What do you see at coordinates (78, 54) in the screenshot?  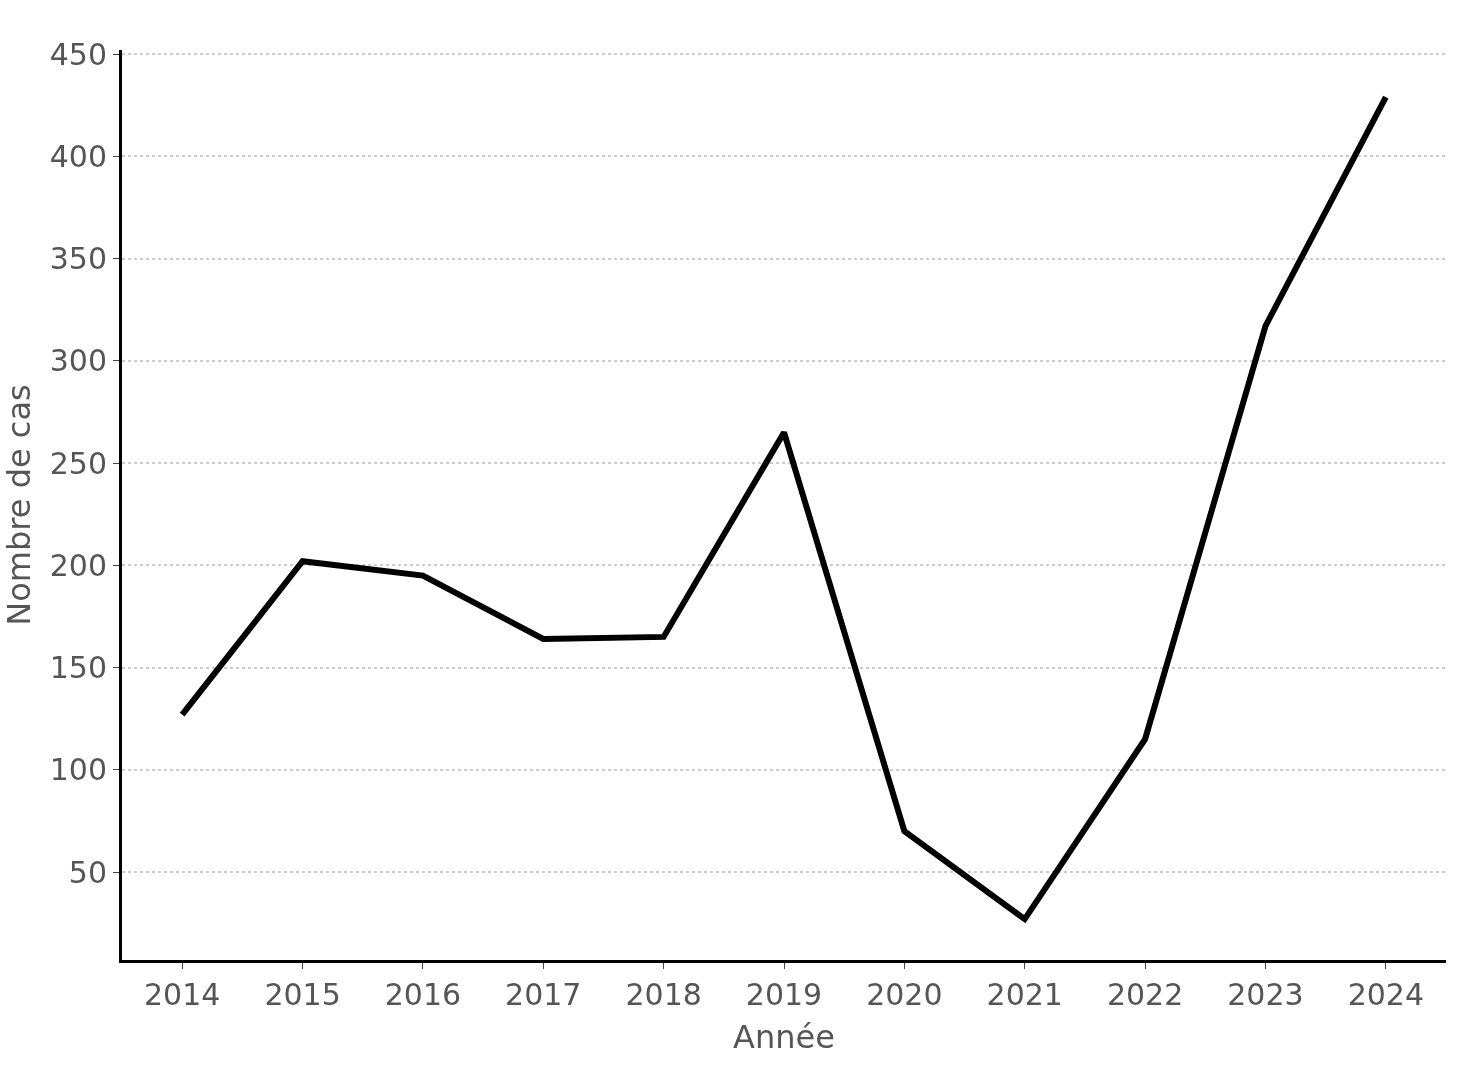 I see `y-tick-label: 450` at bounding box center [78, 54].